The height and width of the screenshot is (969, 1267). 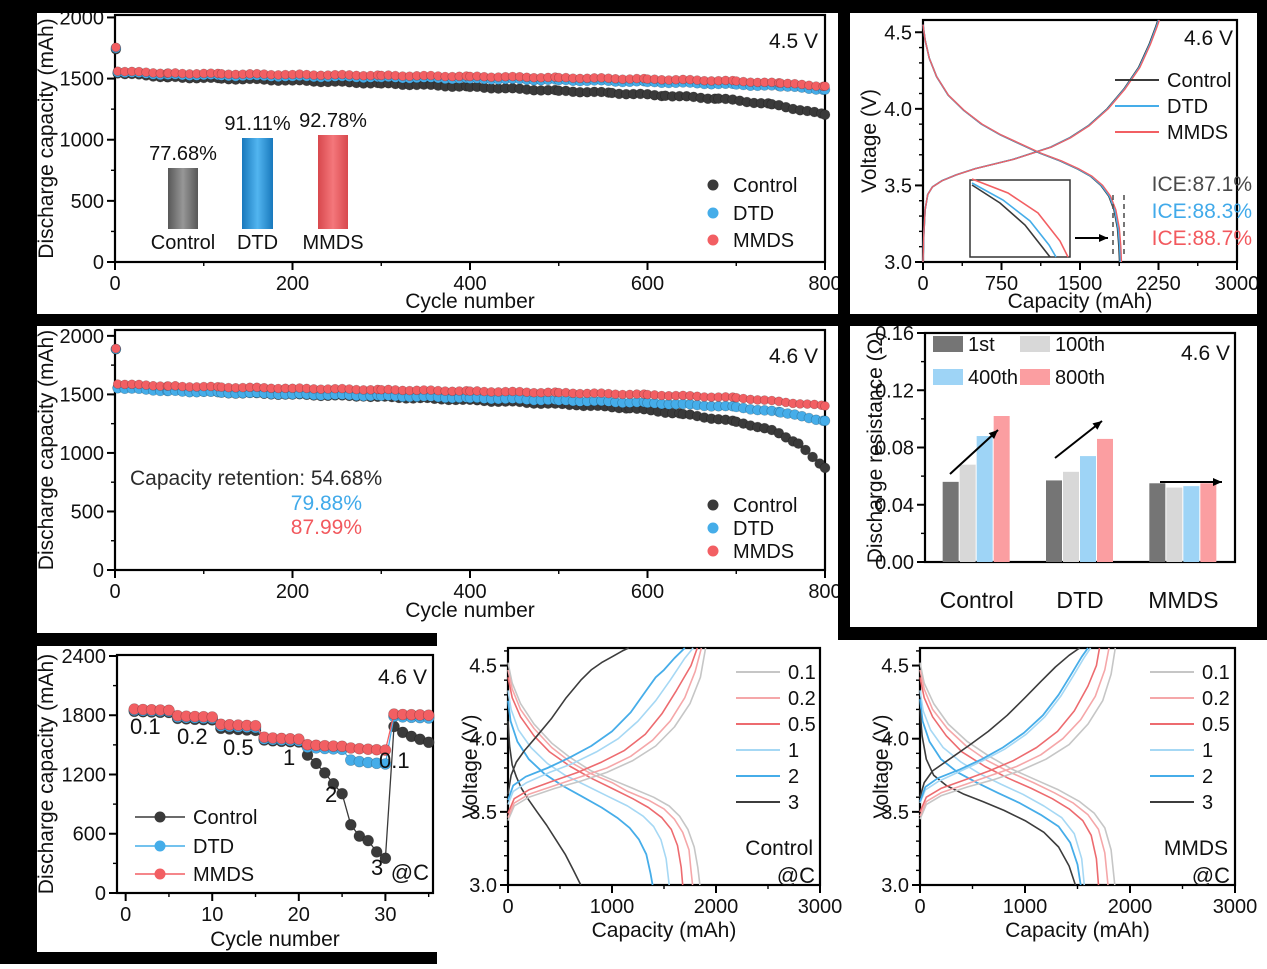 I want to click on bar-MMDS-400th, so click(x=1191, y=524).